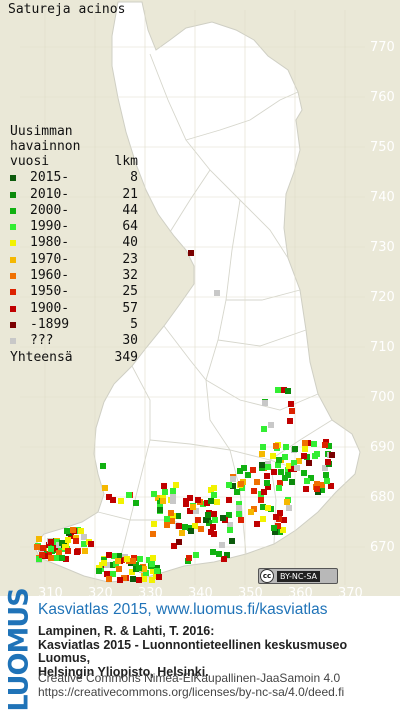 The image size is (400, 712). Describe the element at coordinates (134, 178) in the screenshot. I see `legend-row-count: 8` at that location.